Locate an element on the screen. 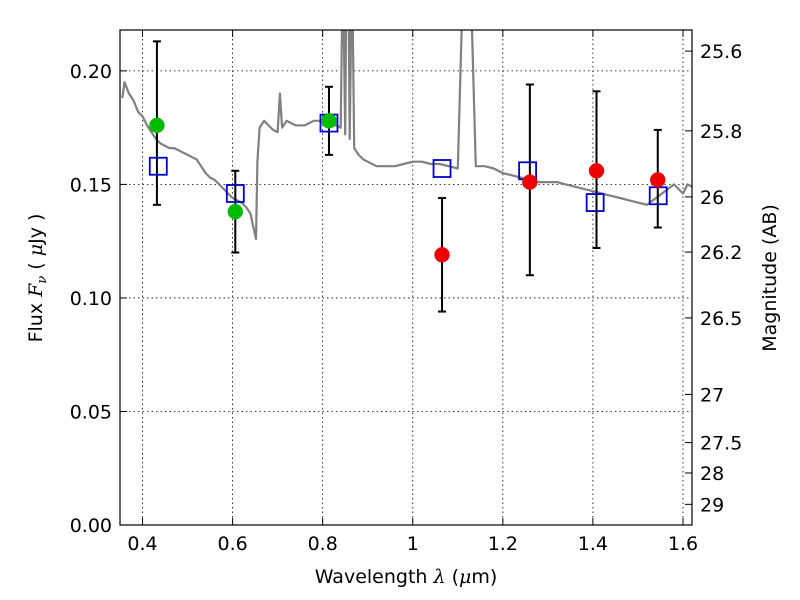 This screenshot has height=600, width=800. x-tick-label: 1 is located at coordinates (413, 544).